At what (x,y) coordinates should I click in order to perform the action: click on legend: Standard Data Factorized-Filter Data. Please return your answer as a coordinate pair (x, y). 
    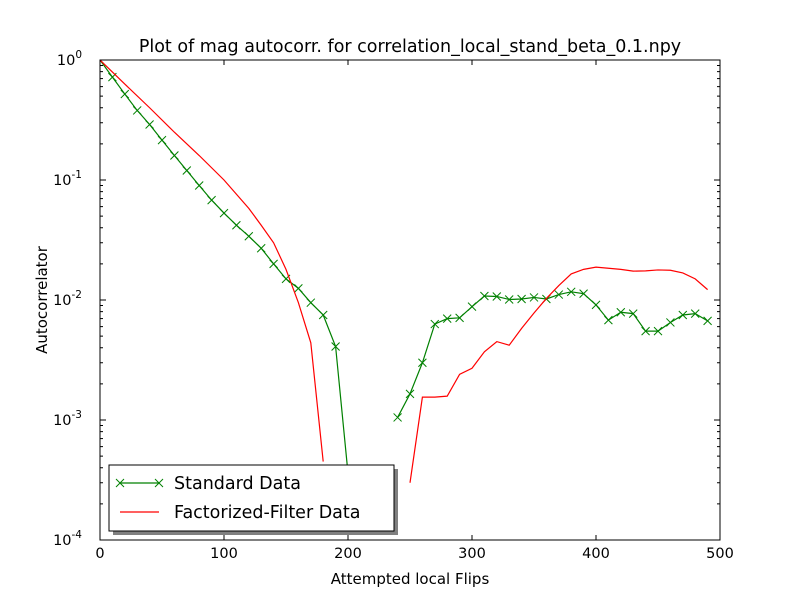
    Looking at the image, I should click on (253, 499).